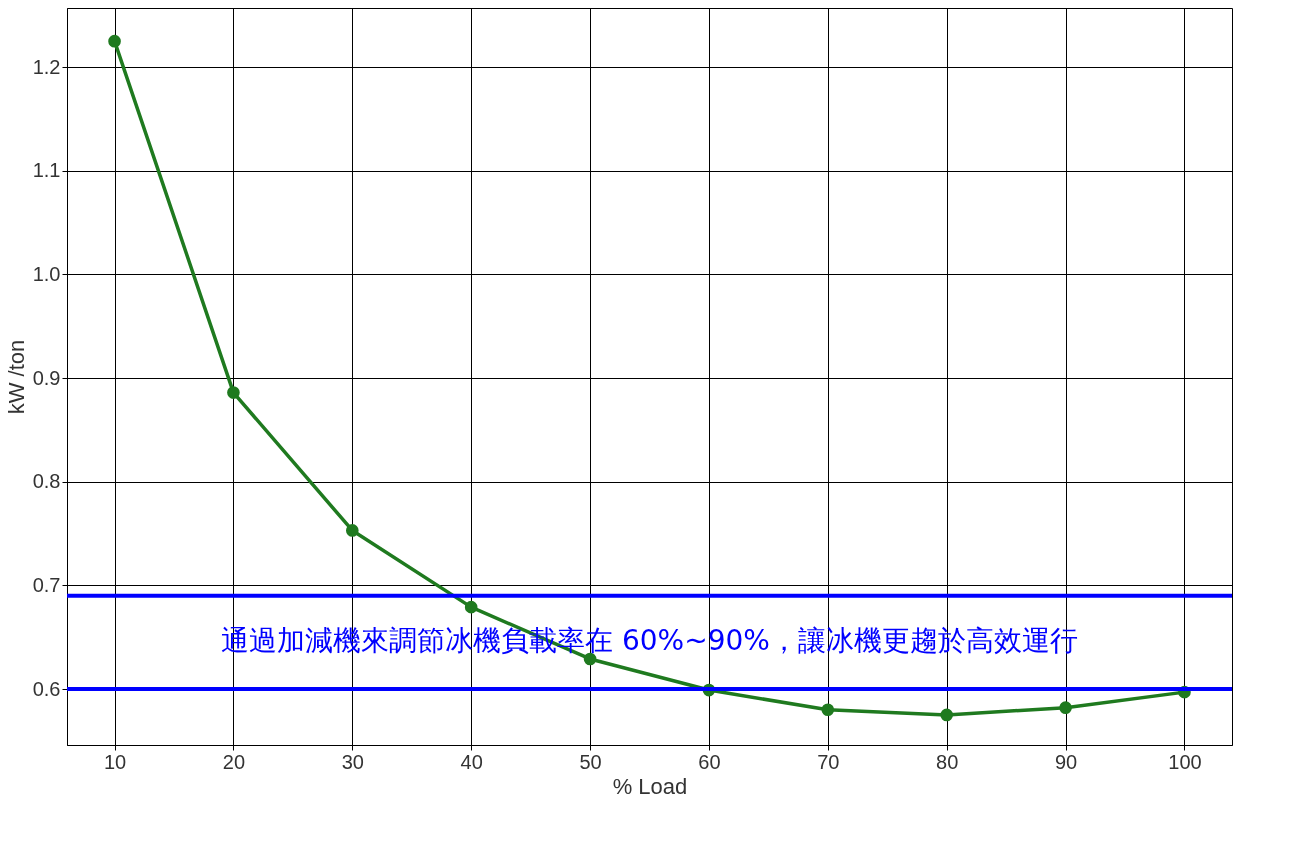 The image size is (1291, 852). What do you see at coordinates (352, 761) in the screenshot?
I see `x-tick-label: 30` at bounding box center [352, 761].